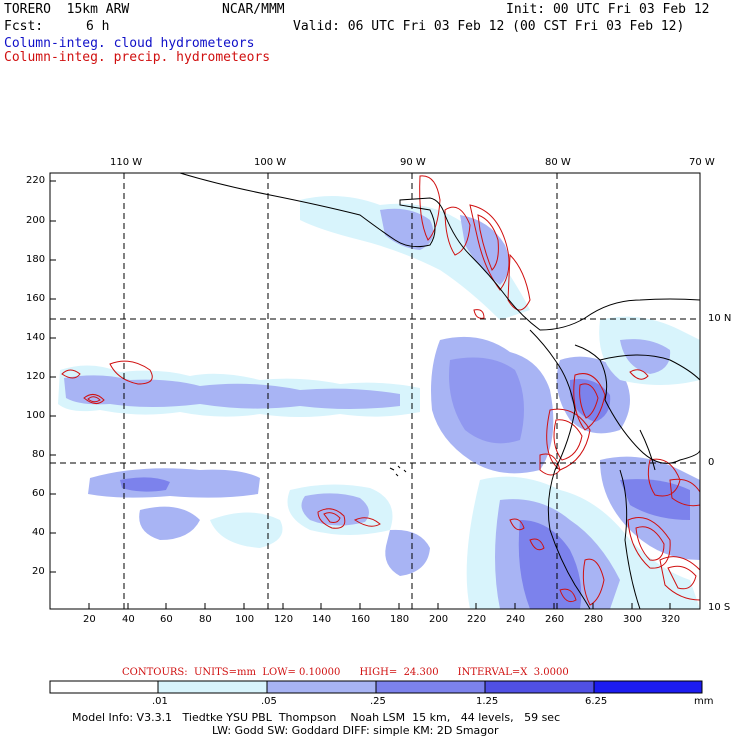  What do you see at coordinates (36, 376) in the screenshot?
I see `y-tick: 120` at bounding box center [36, 376].